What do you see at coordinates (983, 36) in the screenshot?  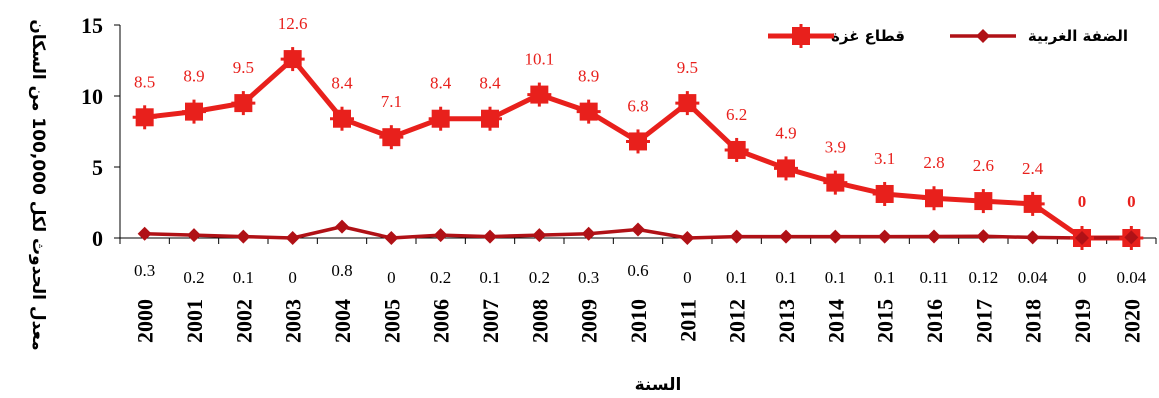 I see `legend-marker-westbank` at bounding box center [983, 36].